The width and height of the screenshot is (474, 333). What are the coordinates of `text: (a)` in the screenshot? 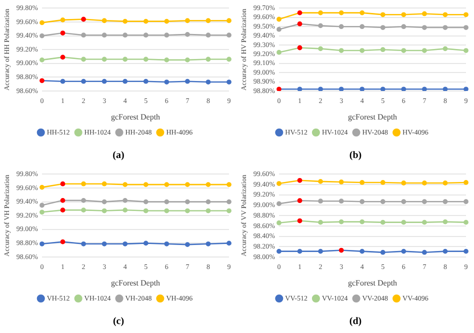 It's located at (119, 156).